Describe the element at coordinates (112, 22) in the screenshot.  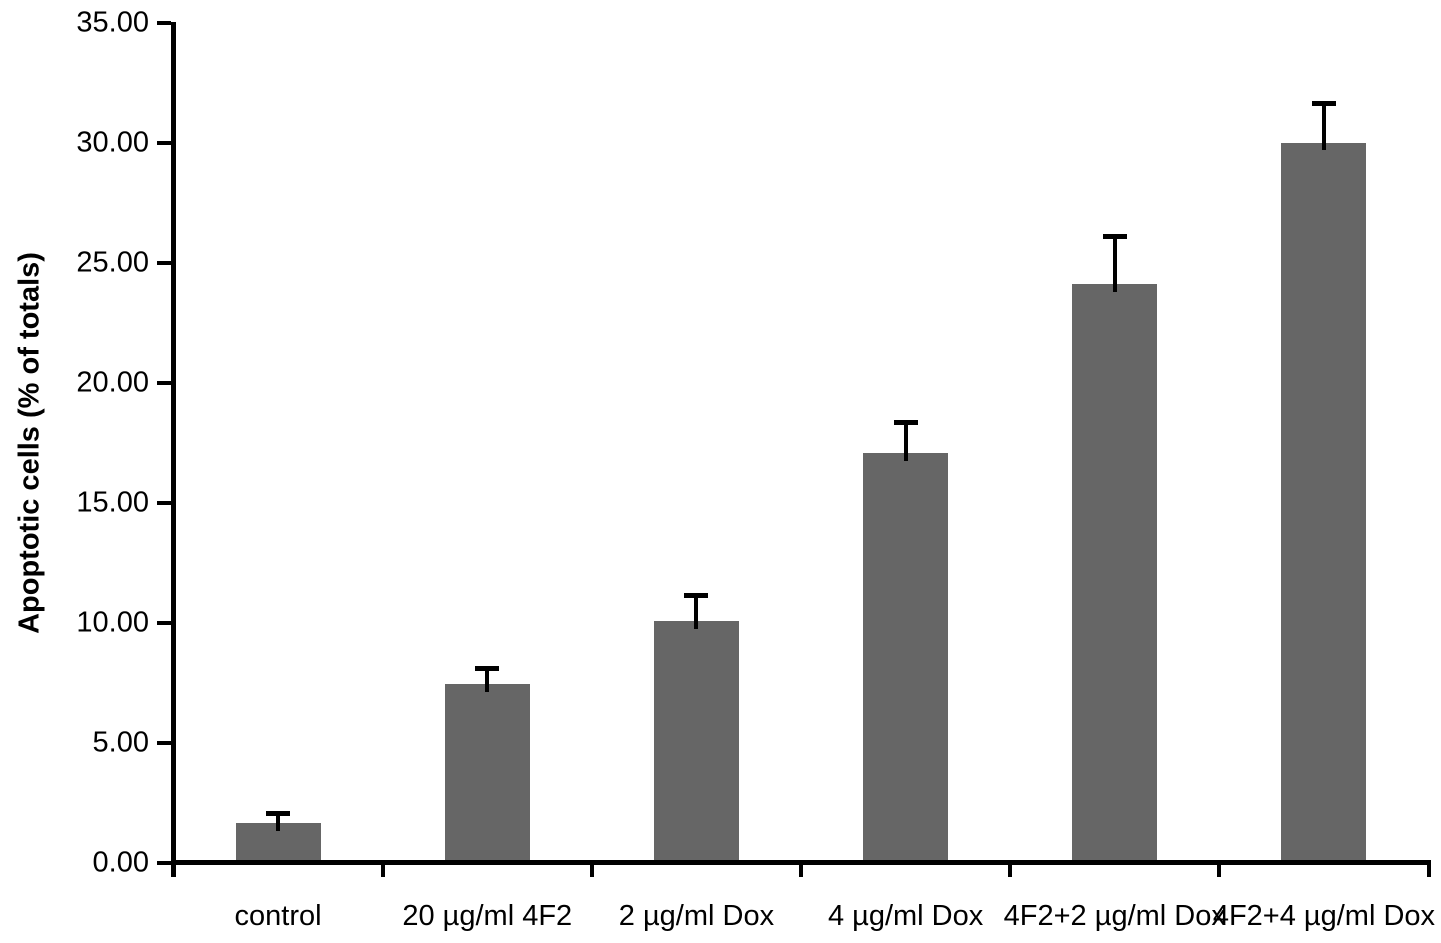
I see `y-tick-label: 35.00` at that location.